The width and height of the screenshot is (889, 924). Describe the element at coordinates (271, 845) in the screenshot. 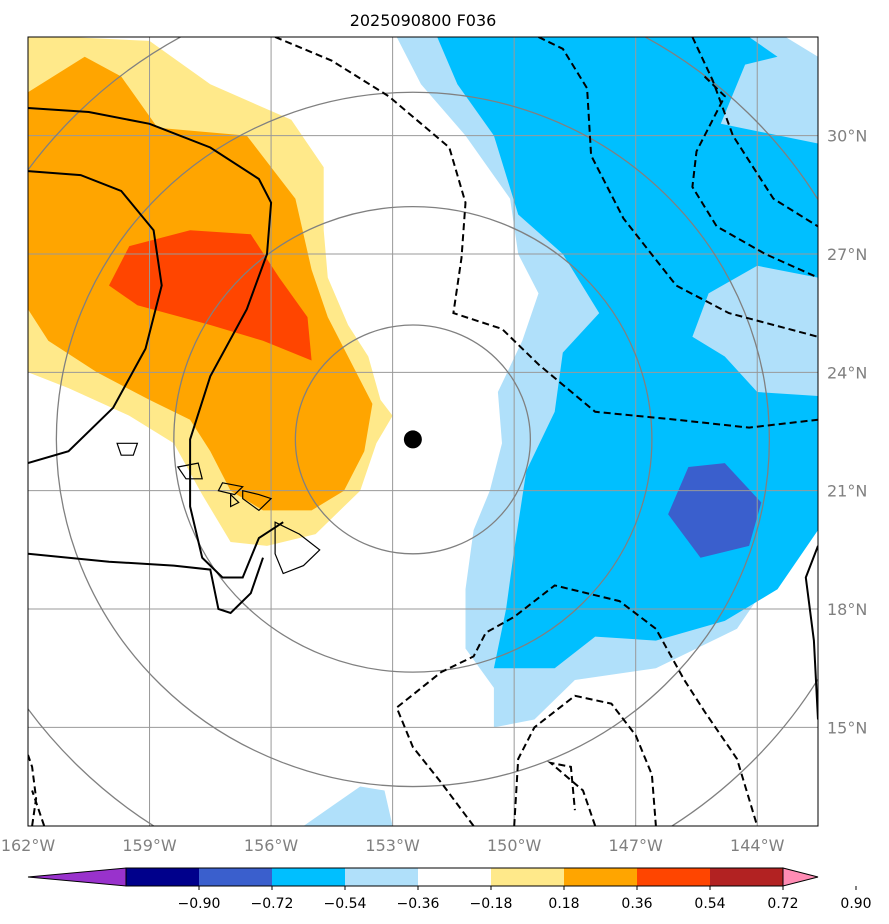

I see `x-tick-label: 156°W` at that location.